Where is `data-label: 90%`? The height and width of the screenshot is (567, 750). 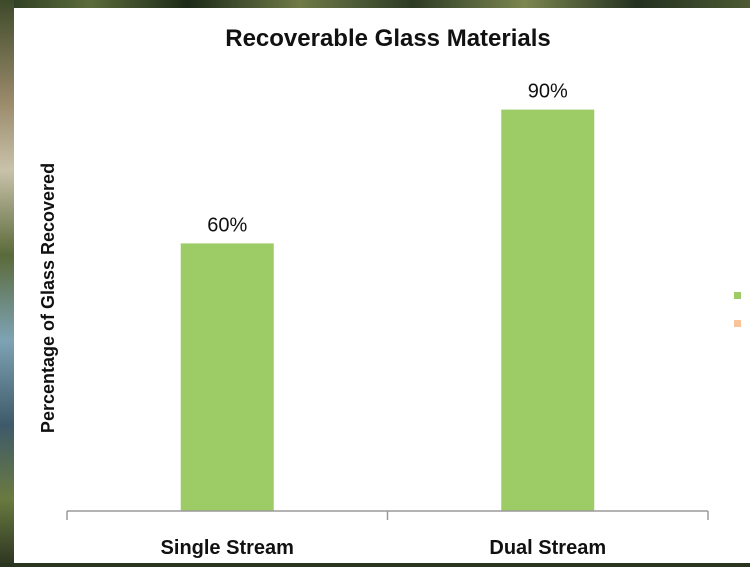 data-label: 90% is located at coordinates (548, 92).